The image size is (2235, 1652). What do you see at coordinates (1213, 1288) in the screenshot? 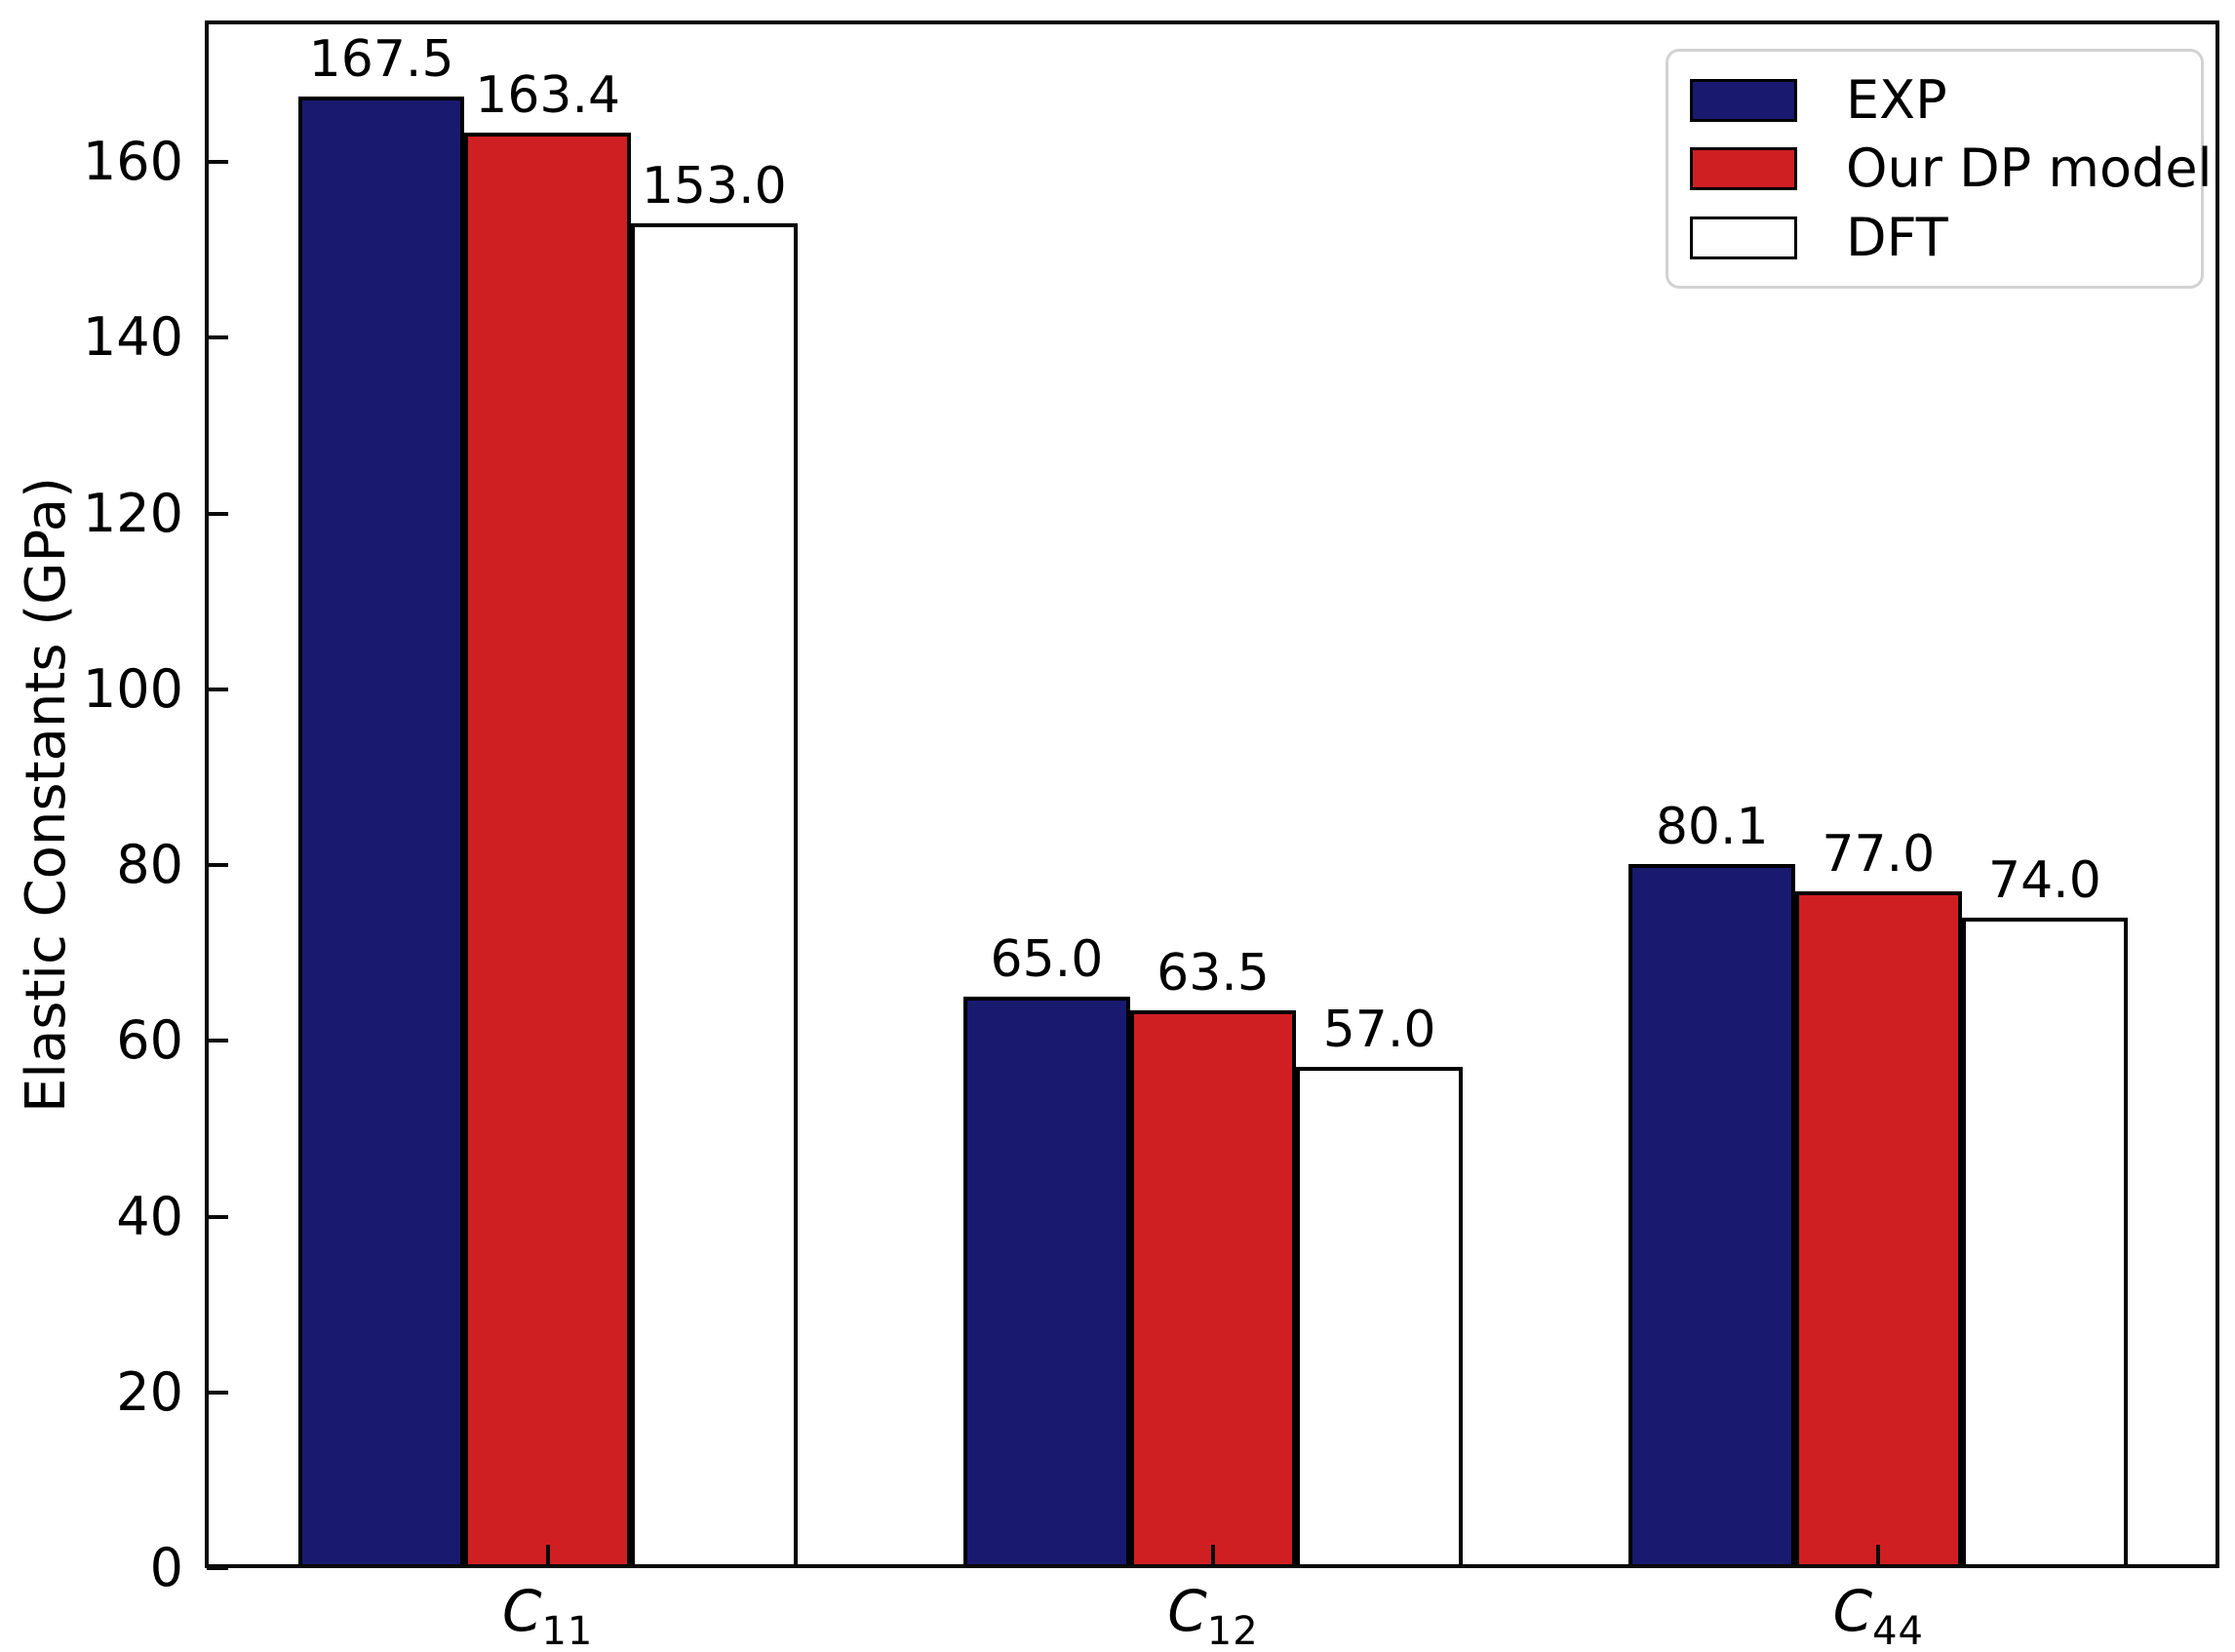
I see `bar-our-dp-model-c12` at bounding box center [1213, 1288].